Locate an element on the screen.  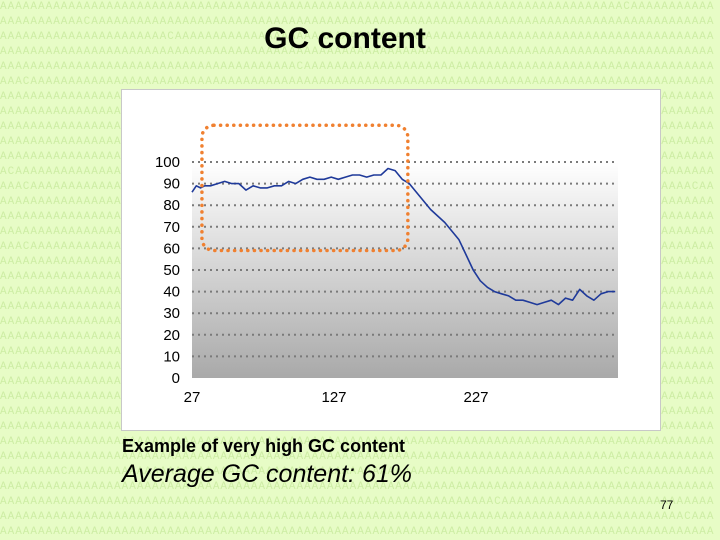
y-tick-label: 20 is located at coordinates (171, 335).